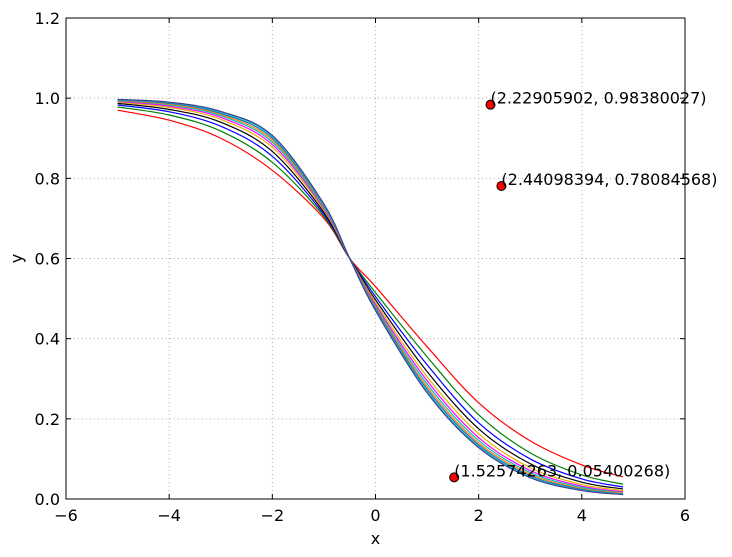 The height and width of the screenshot is (557, 732). Describe the element at coordinates (47, 98) in the screenshot. I see `y-tick-label: 1.0` at that location.